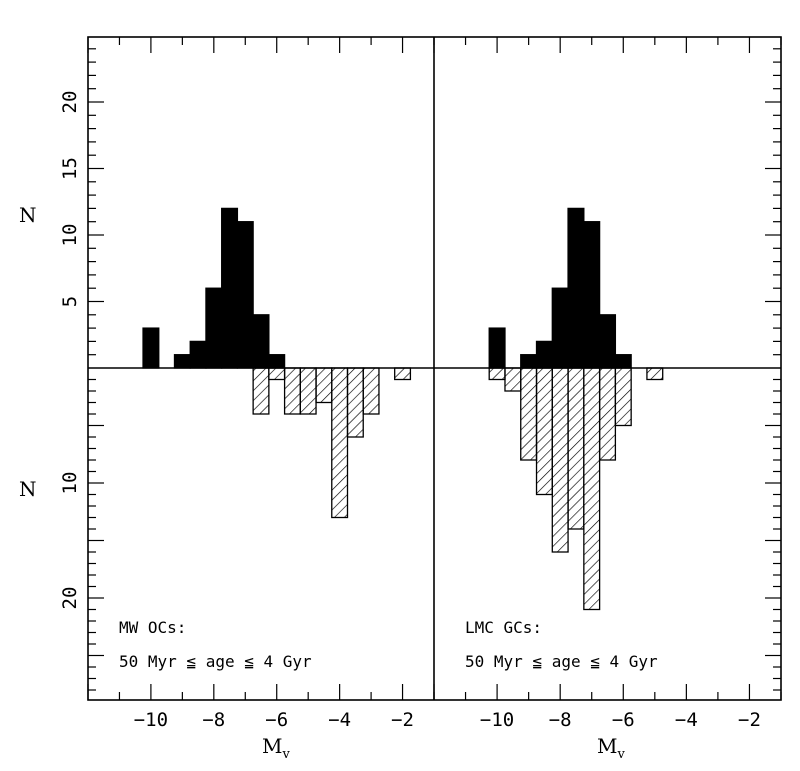 The image size is (800, 771). Describe the element at coordinates (276, 748) in the screenshot. I see `x-axis-title-left: Mv` at that location.